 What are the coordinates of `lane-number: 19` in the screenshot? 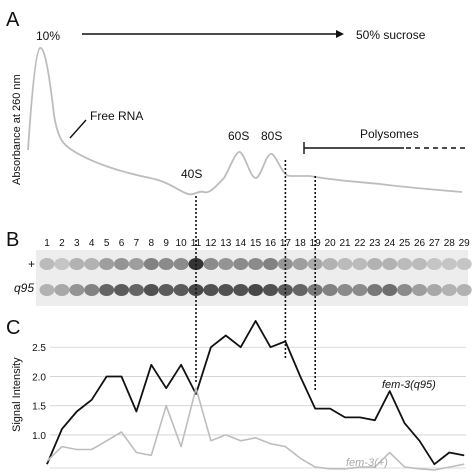 It's located at (316, 243).